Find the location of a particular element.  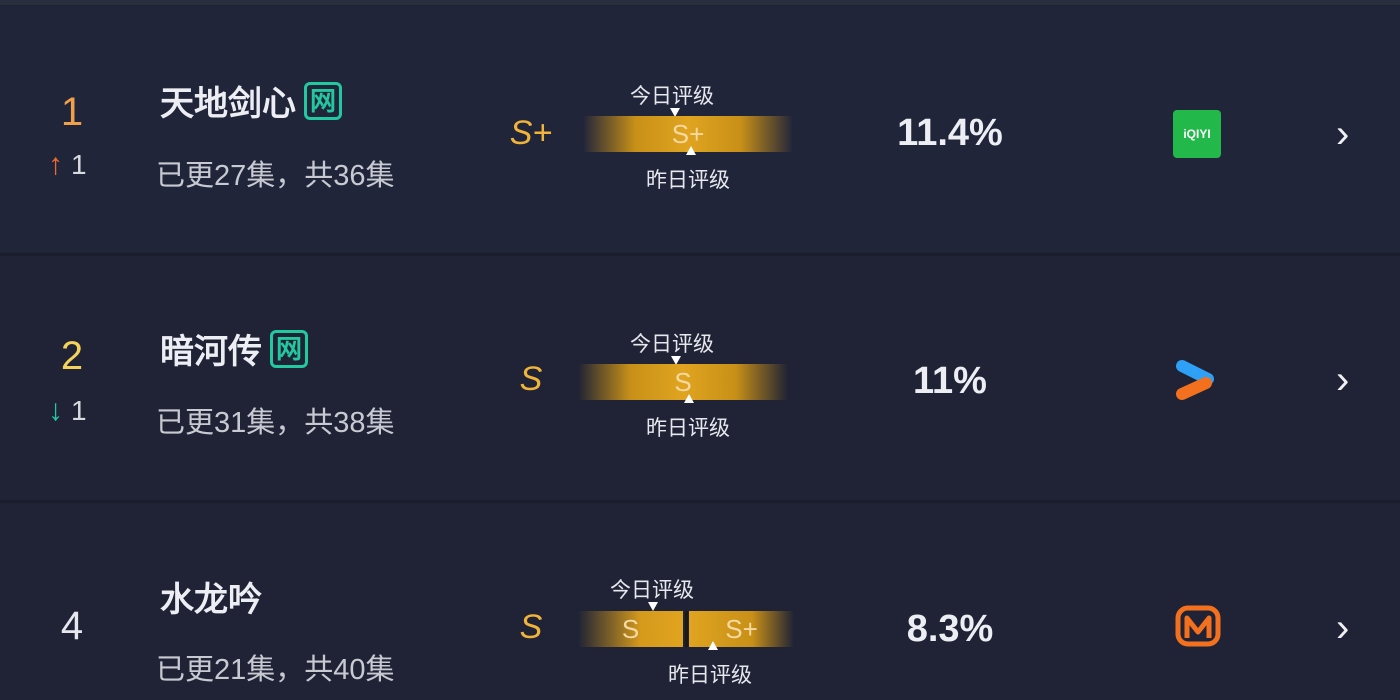

arrow-up-icon: ↑ is located at coordinates (55, 164).